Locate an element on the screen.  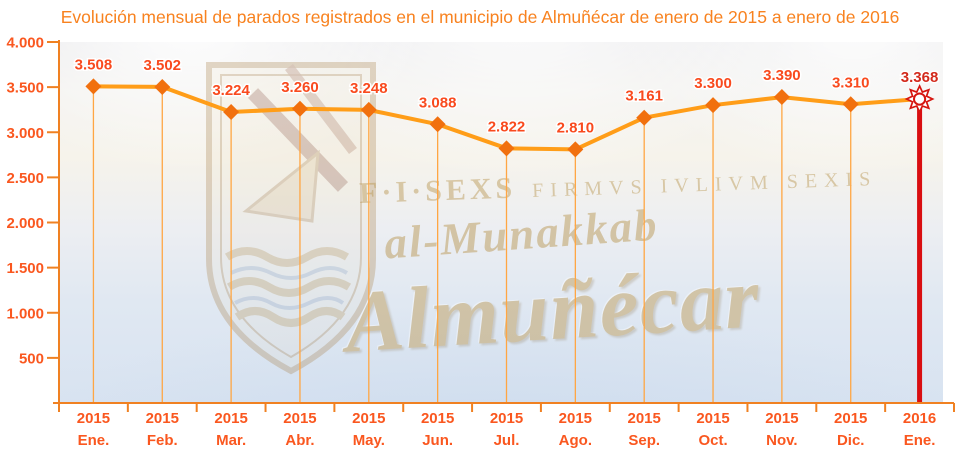
x-label-month: Dic. is located at coordinates (851, 440).